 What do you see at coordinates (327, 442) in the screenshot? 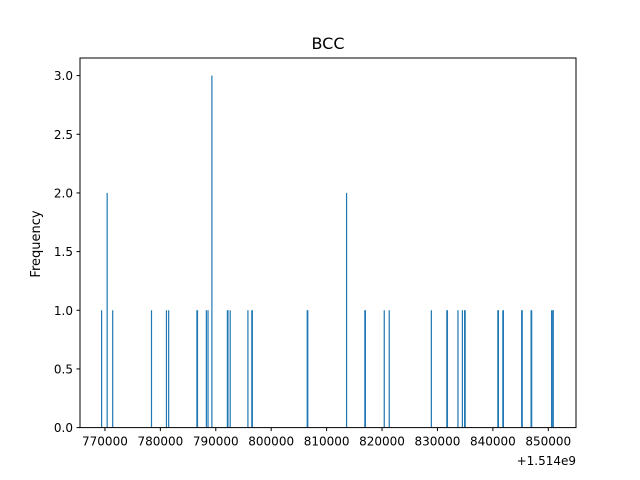
I see `x-tick-label: 810000` at bounding box center [327, 442].